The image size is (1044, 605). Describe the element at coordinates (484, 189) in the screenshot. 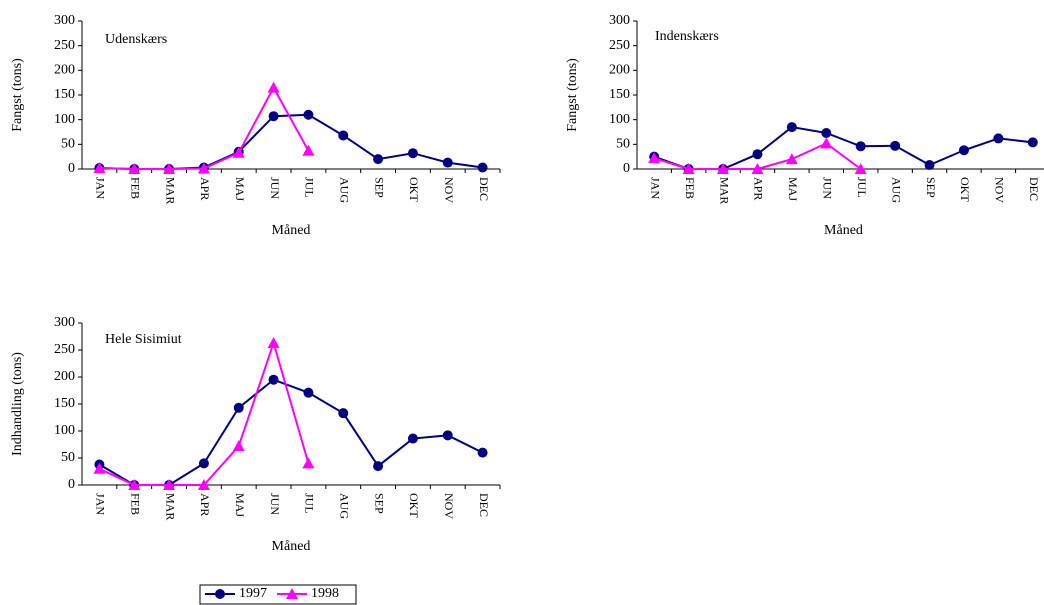

I see `x-tick-label: DEC` at that location.